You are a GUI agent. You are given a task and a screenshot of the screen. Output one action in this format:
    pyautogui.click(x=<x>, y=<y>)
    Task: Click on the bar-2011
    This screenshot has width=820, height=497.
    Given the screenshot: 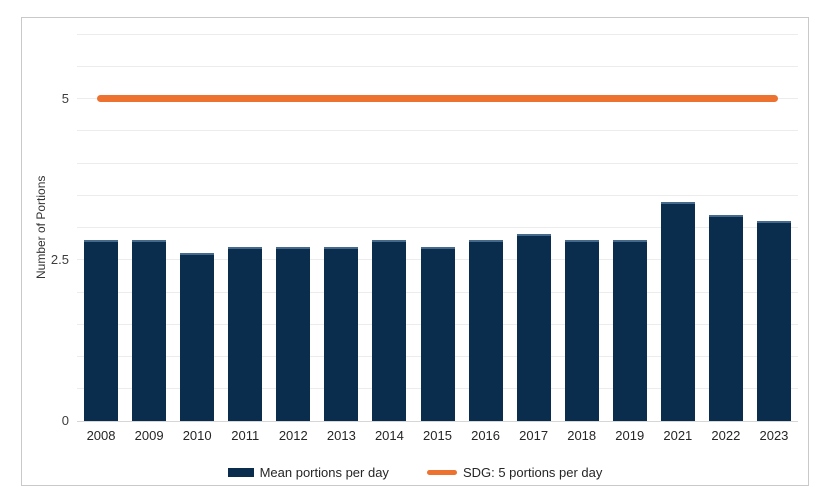 What is the action you would take?
    pyautogui.click(x=245, y=333)
    